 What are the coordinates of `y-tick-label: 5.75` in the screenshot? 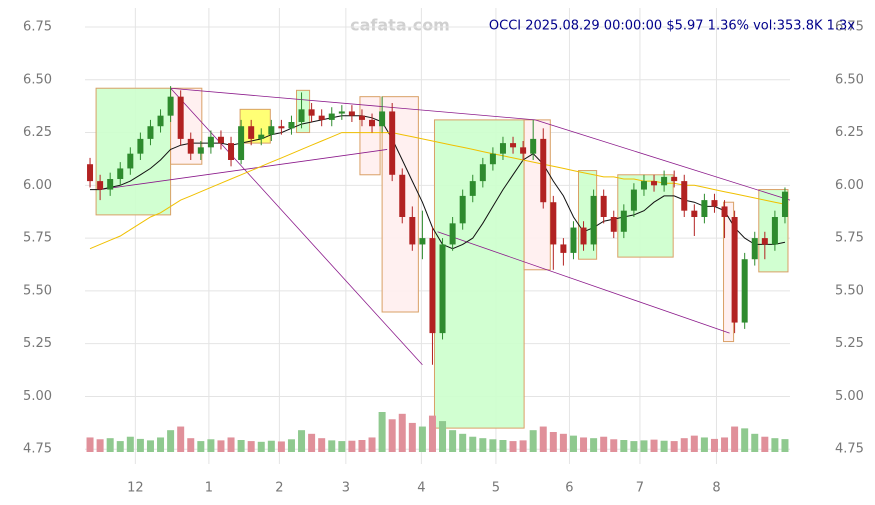 It's located at (37, 238).